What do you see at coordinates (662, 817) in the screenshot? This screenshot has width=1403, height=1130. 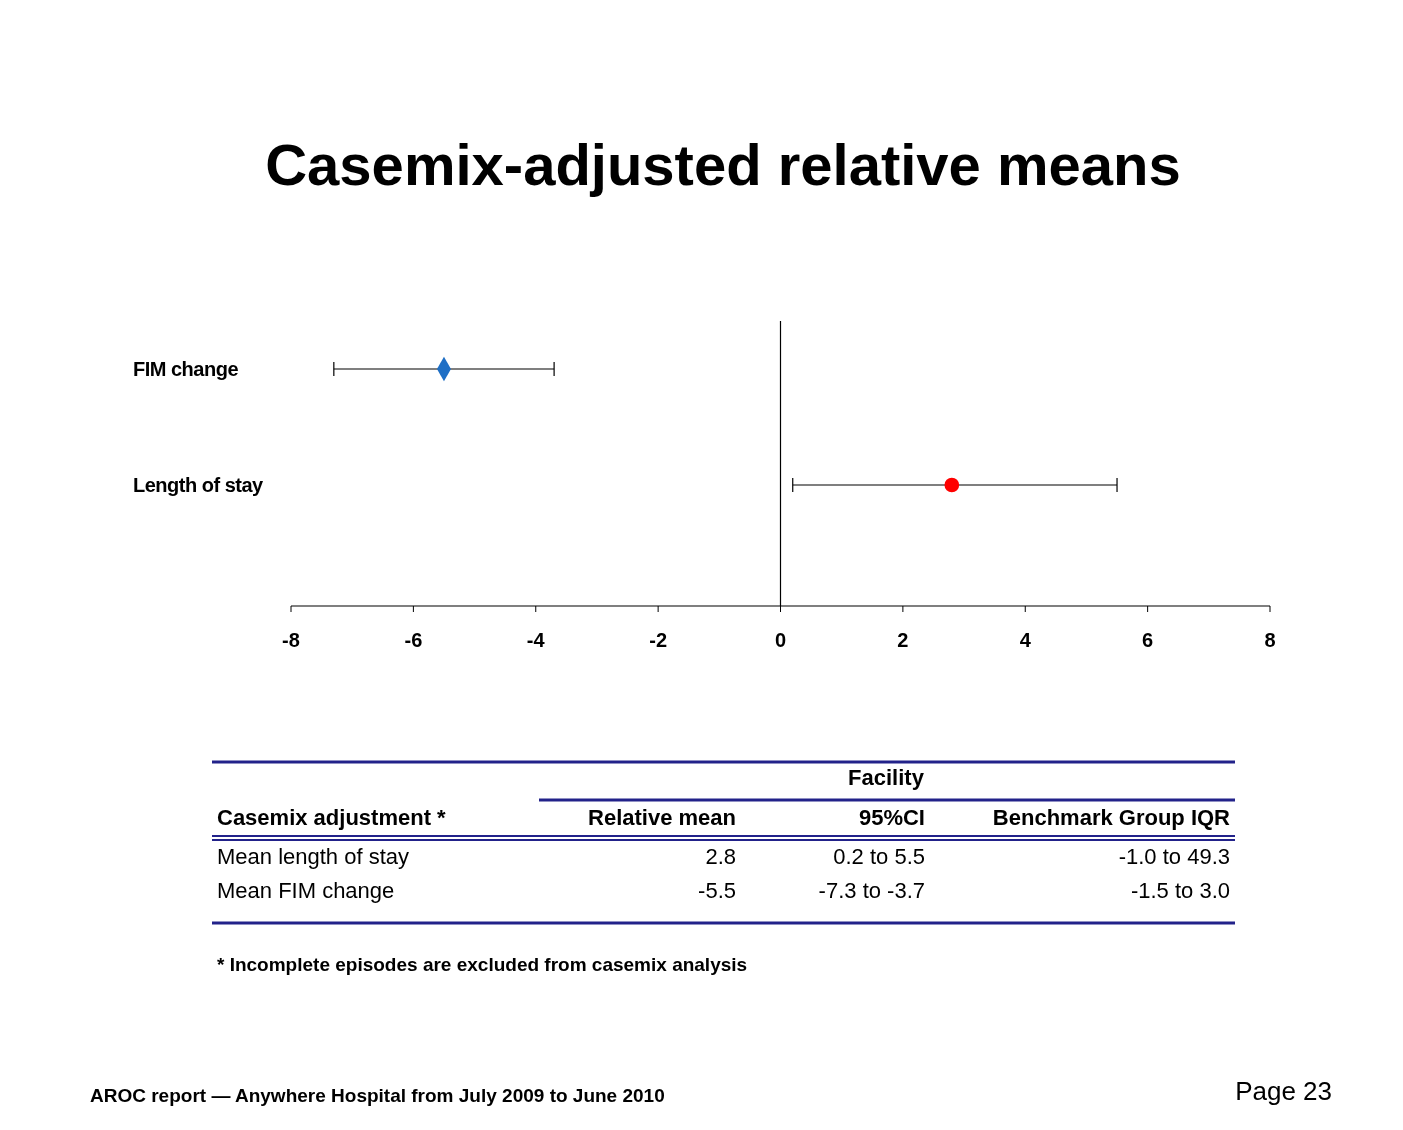 I see `text: Relative mean` at bounding box center [662, 817].